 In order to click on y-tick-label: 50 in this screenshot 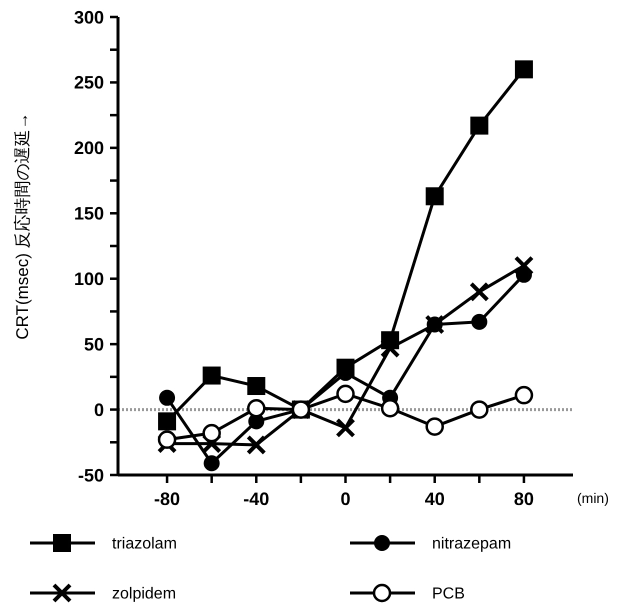, I will do `click(94, 344)`.